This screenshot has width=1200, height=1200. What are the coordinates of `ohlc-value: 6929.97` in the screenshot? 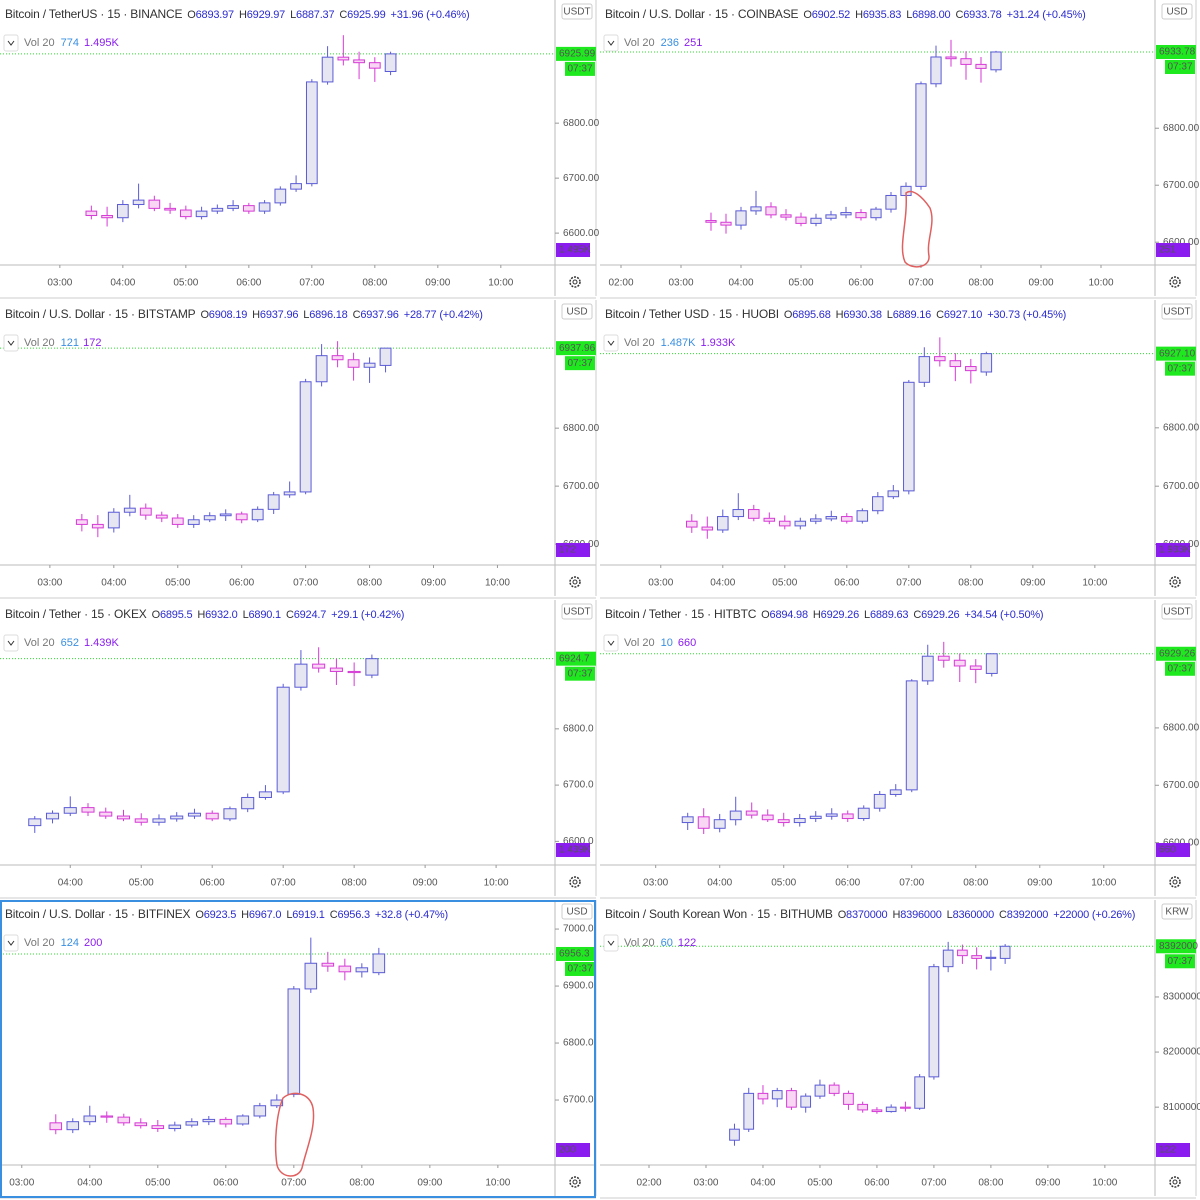 It's located at (266, 15).